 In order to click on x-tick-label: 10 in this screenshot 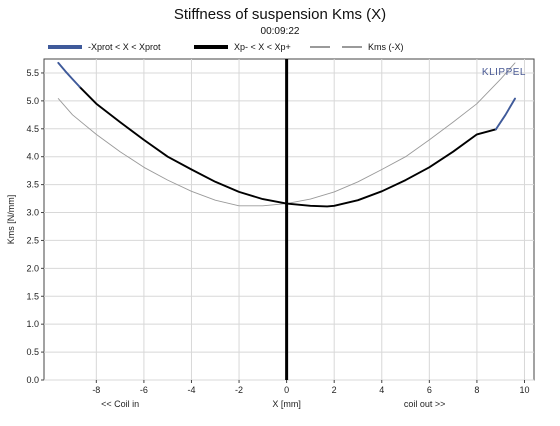, I will do `click(524, 390)`.